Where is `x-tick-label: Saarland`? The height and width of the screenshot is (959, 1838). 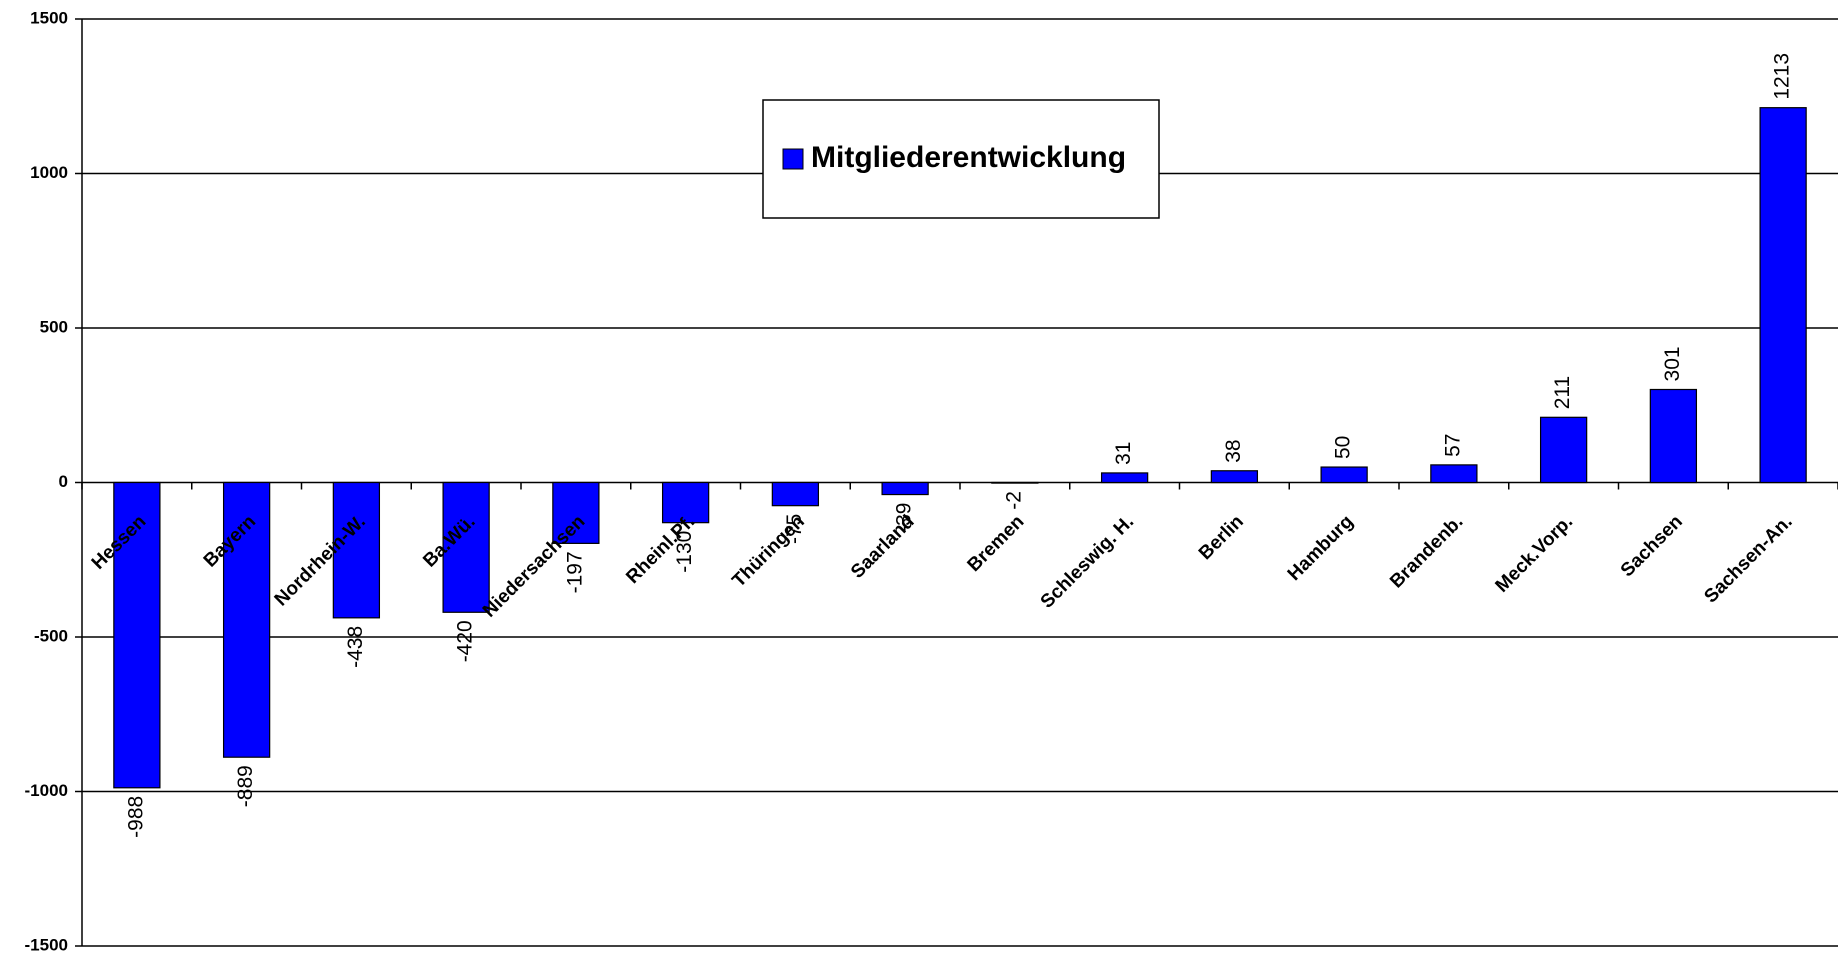 x-tick-label: Saarland is located at coordinates (883, 547).